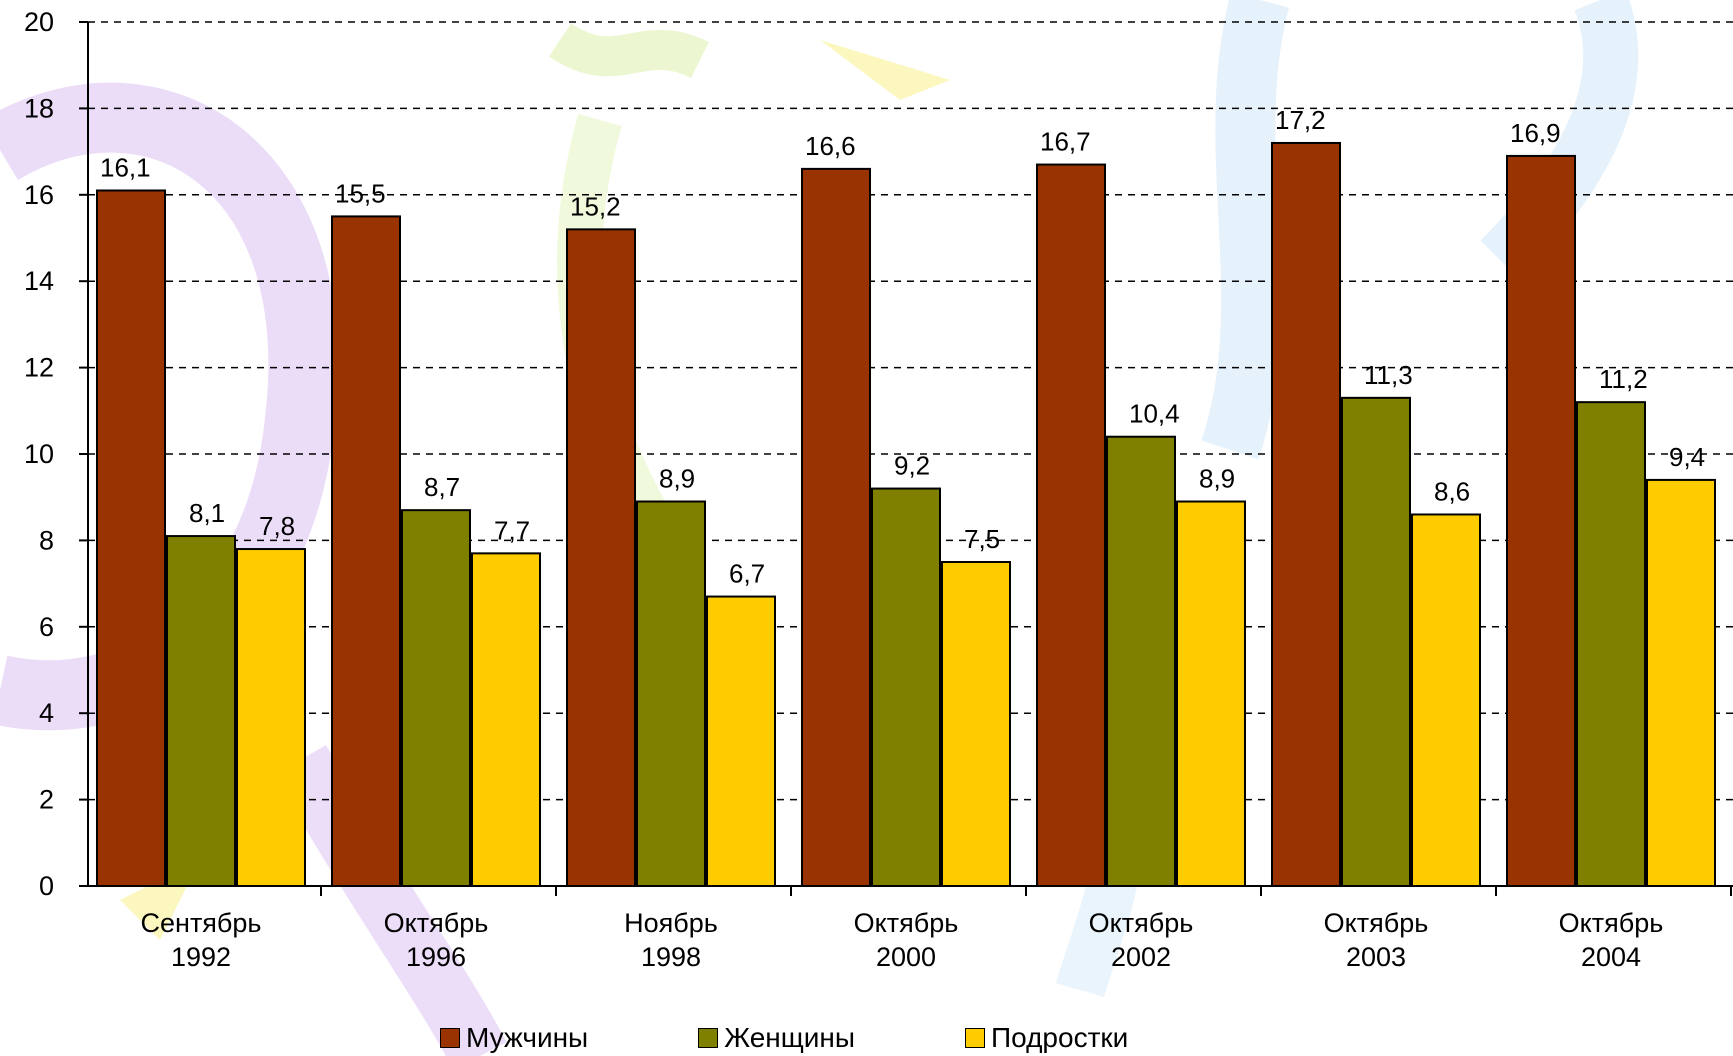 The width and height of the screenshot is (1733, 1056). What do you see at coordinates (1452, 491) in the screenshot?
I see `data-label-teens: 8,6` at bounding box center [1452, 491].